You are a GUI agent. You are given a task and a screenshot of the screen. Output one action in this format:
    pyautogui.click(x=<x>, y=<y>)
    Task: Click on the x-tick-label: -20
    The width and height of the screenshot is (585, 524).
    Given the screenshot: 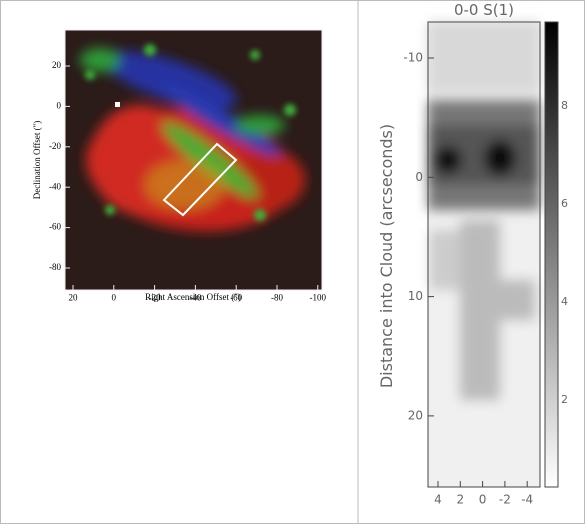 What is the action you would take?
    pyautogui.click(x=155, y=297)
    